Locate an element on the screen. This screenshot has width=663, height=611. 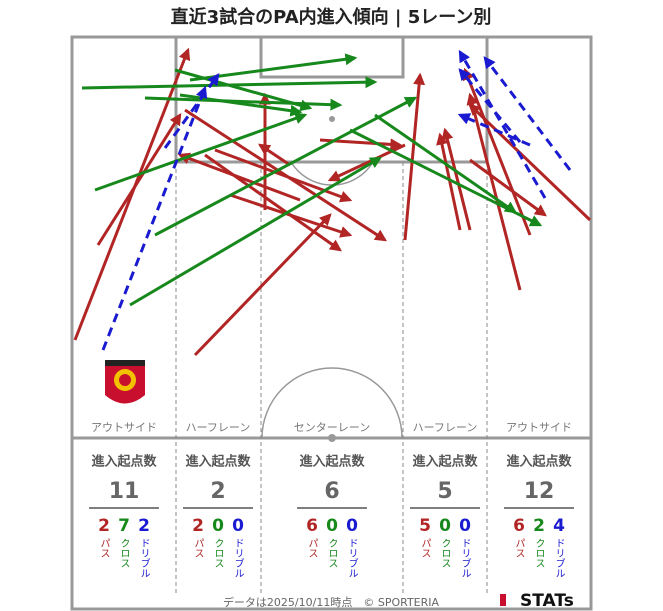
lane-total: 6 is located at coordinates (331, 491).